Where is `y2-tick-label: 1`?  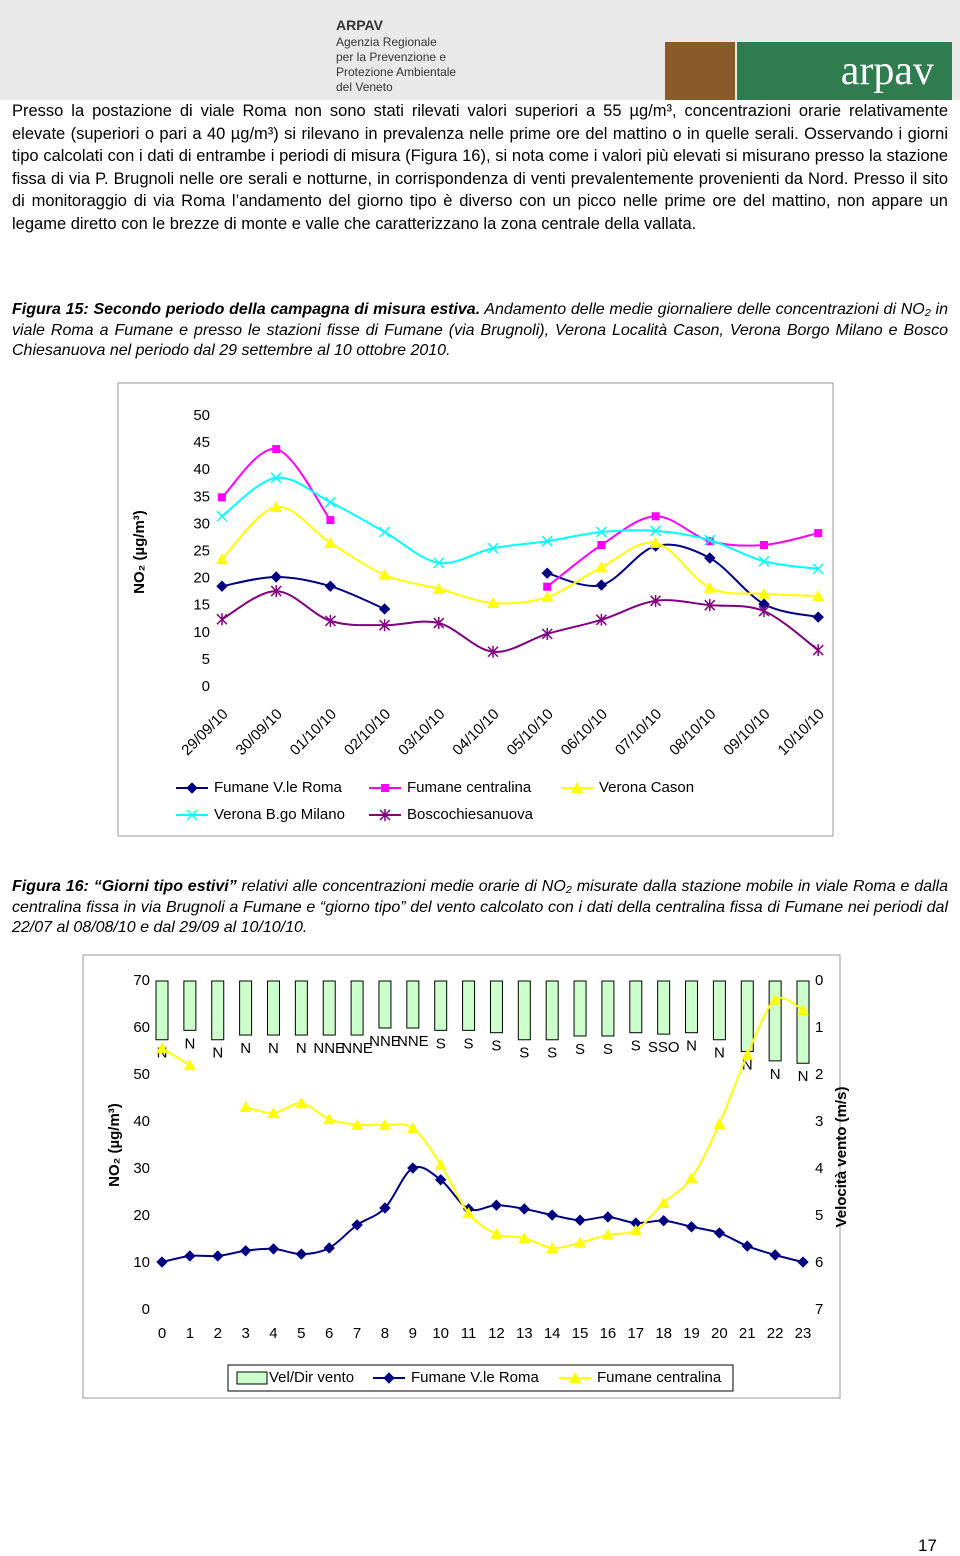 y2-tick-label: 1 is located at coordinates (819, 1027).